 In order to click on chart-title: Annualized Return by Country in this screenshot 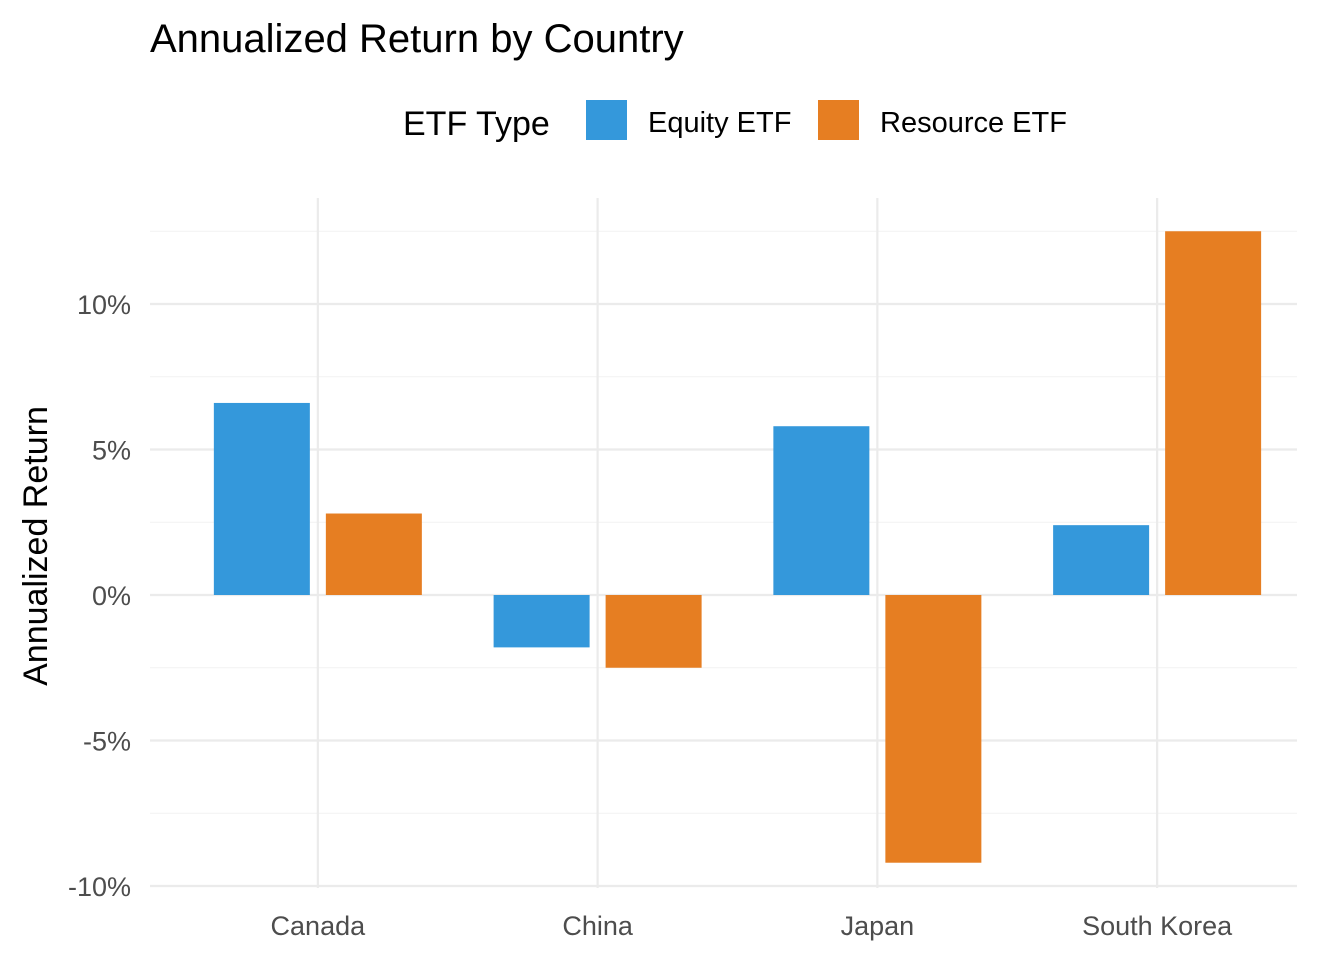, I will do `click(417, 39)`.